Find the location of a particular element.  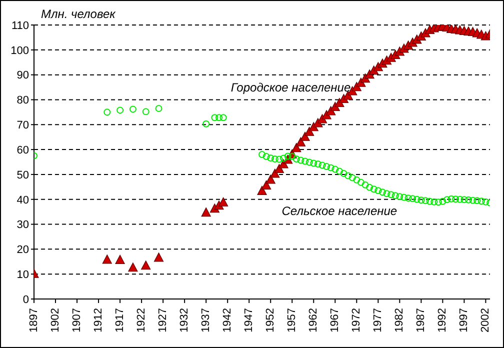

x-tick-label: 2002 is located at coordinates (486, 320).